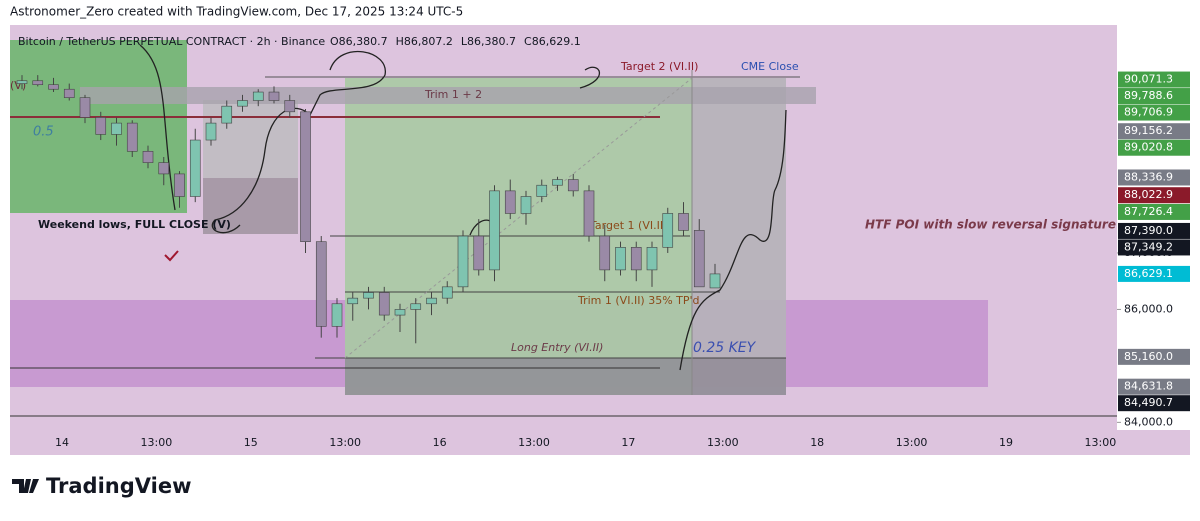  Describe the element at coordinates (359, 41) in the screenshot. I see `ohlc-label: O86,380.7` at that location.